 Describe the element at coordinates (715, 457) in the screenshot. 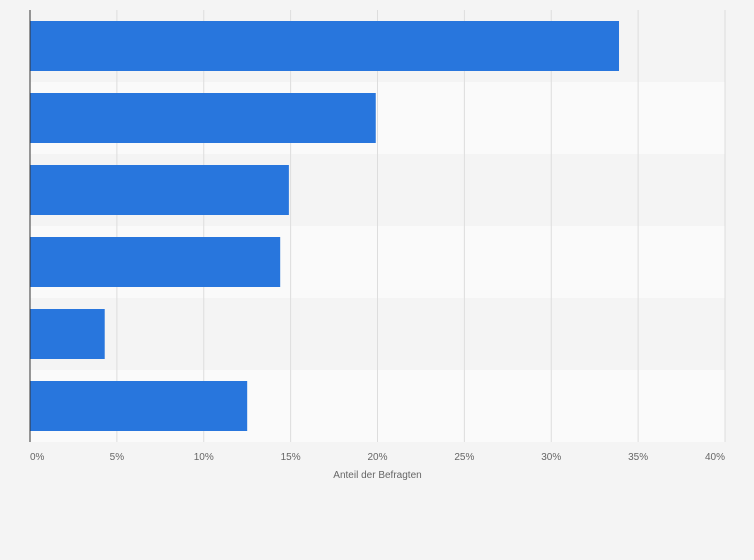

I see `x-tick-label-40: 40%` at that location.